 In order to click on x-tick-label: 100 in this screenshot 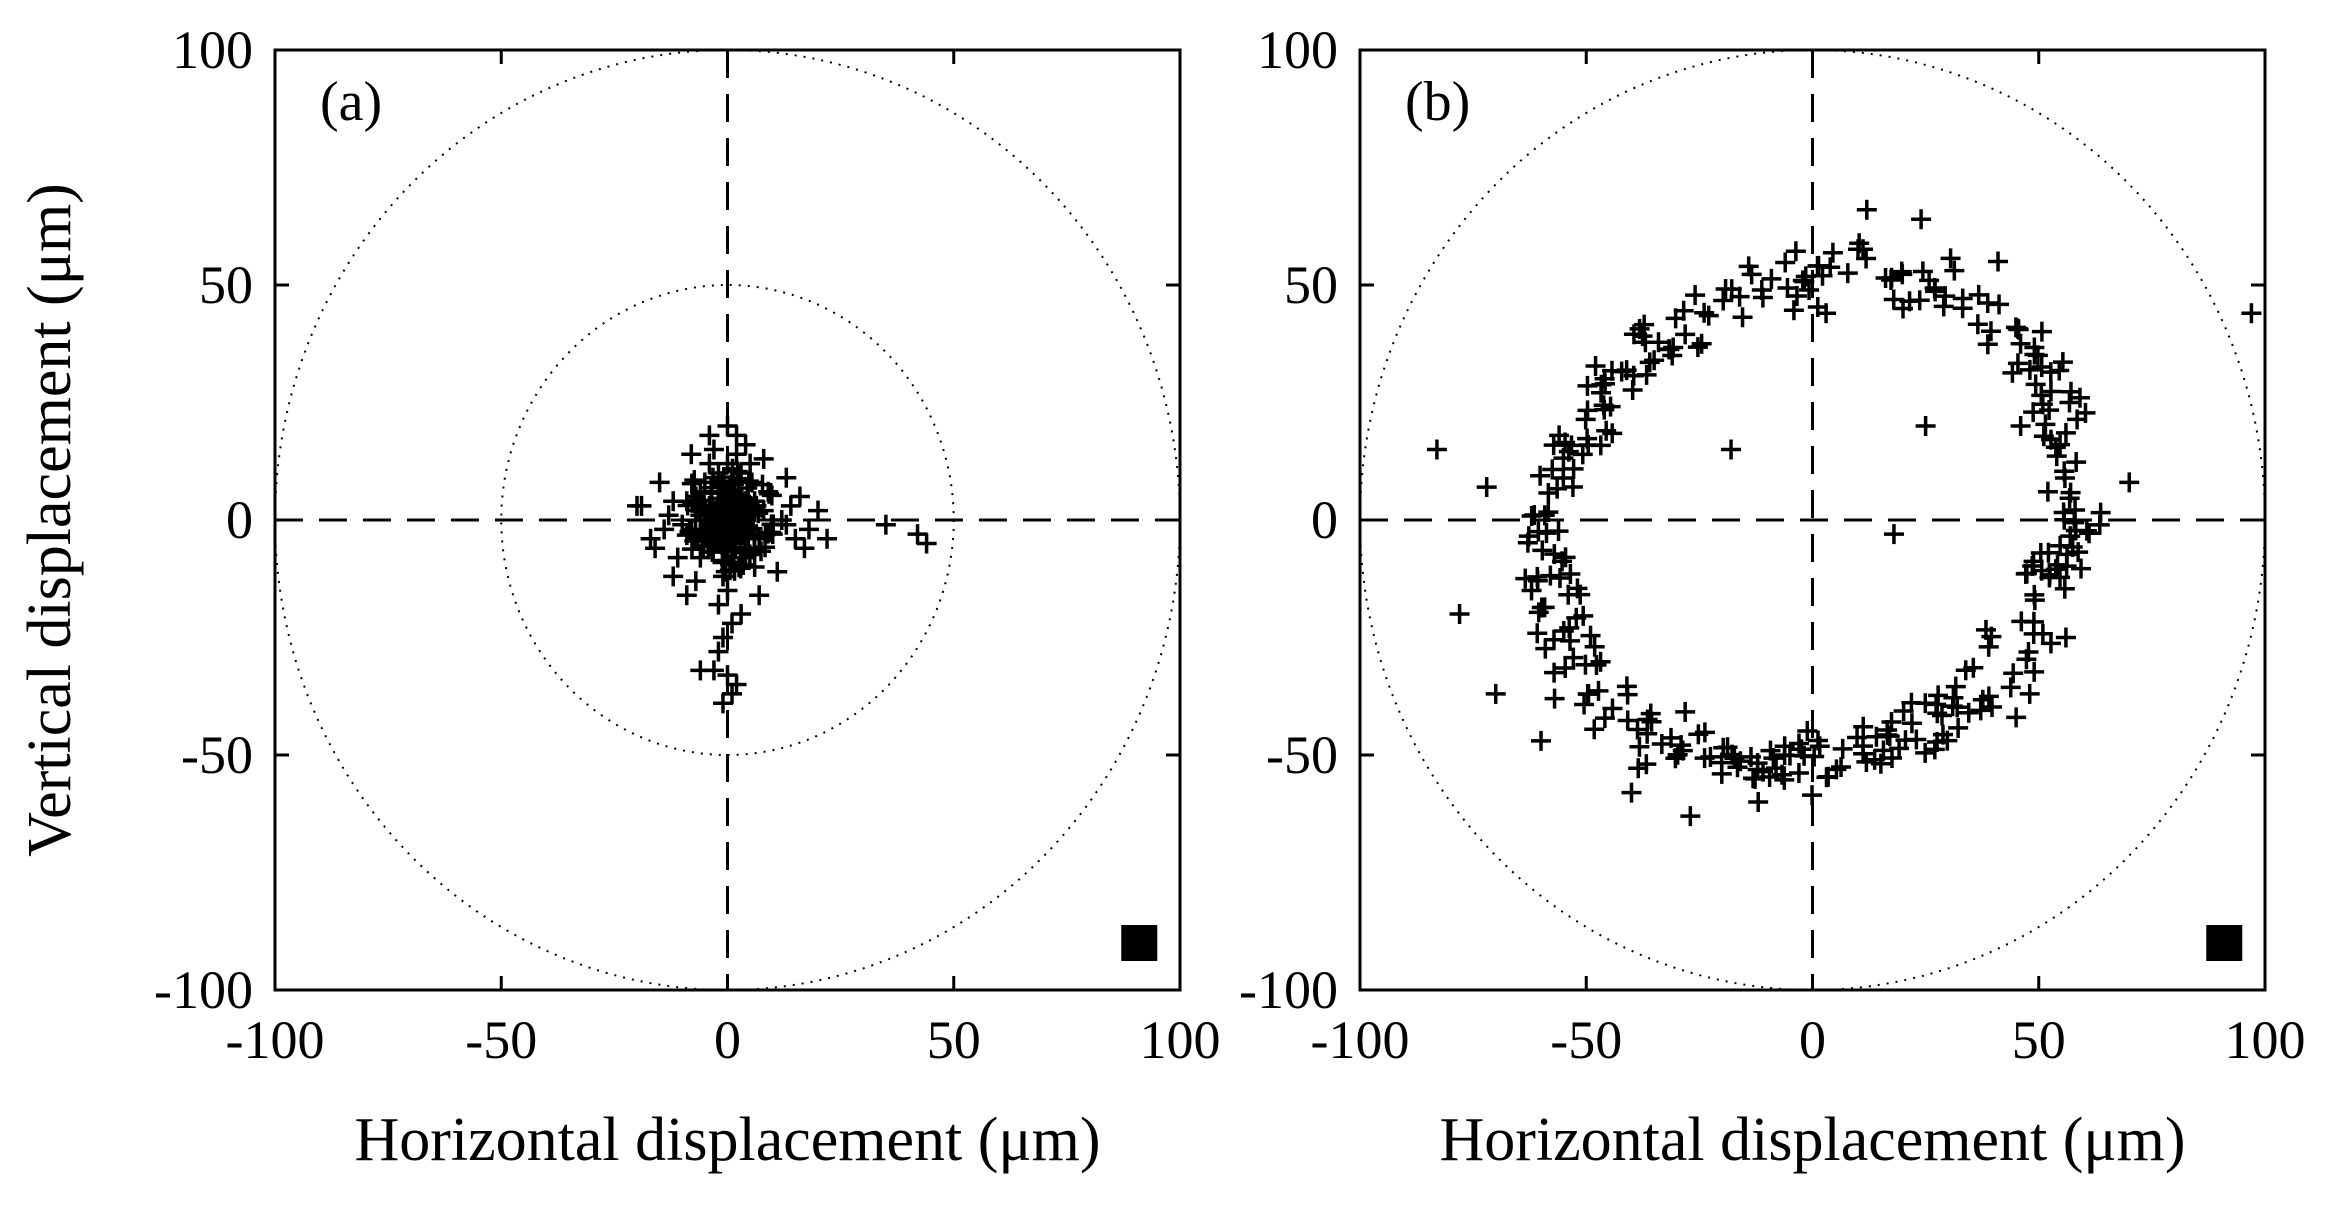, I will do `click(2265, 1040)`.